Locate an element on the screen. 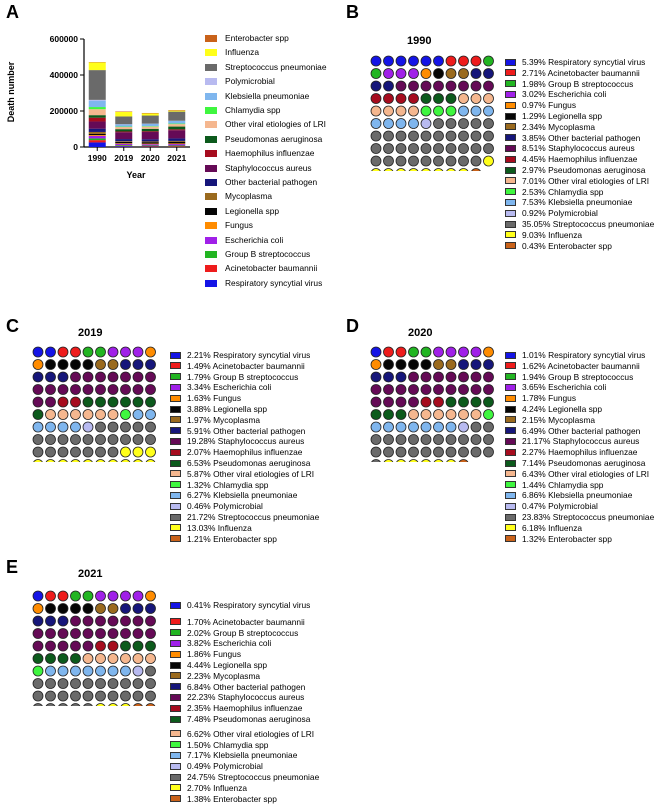  bar-segment-haemophilus-influenzae is located at coordinates (176, 129).